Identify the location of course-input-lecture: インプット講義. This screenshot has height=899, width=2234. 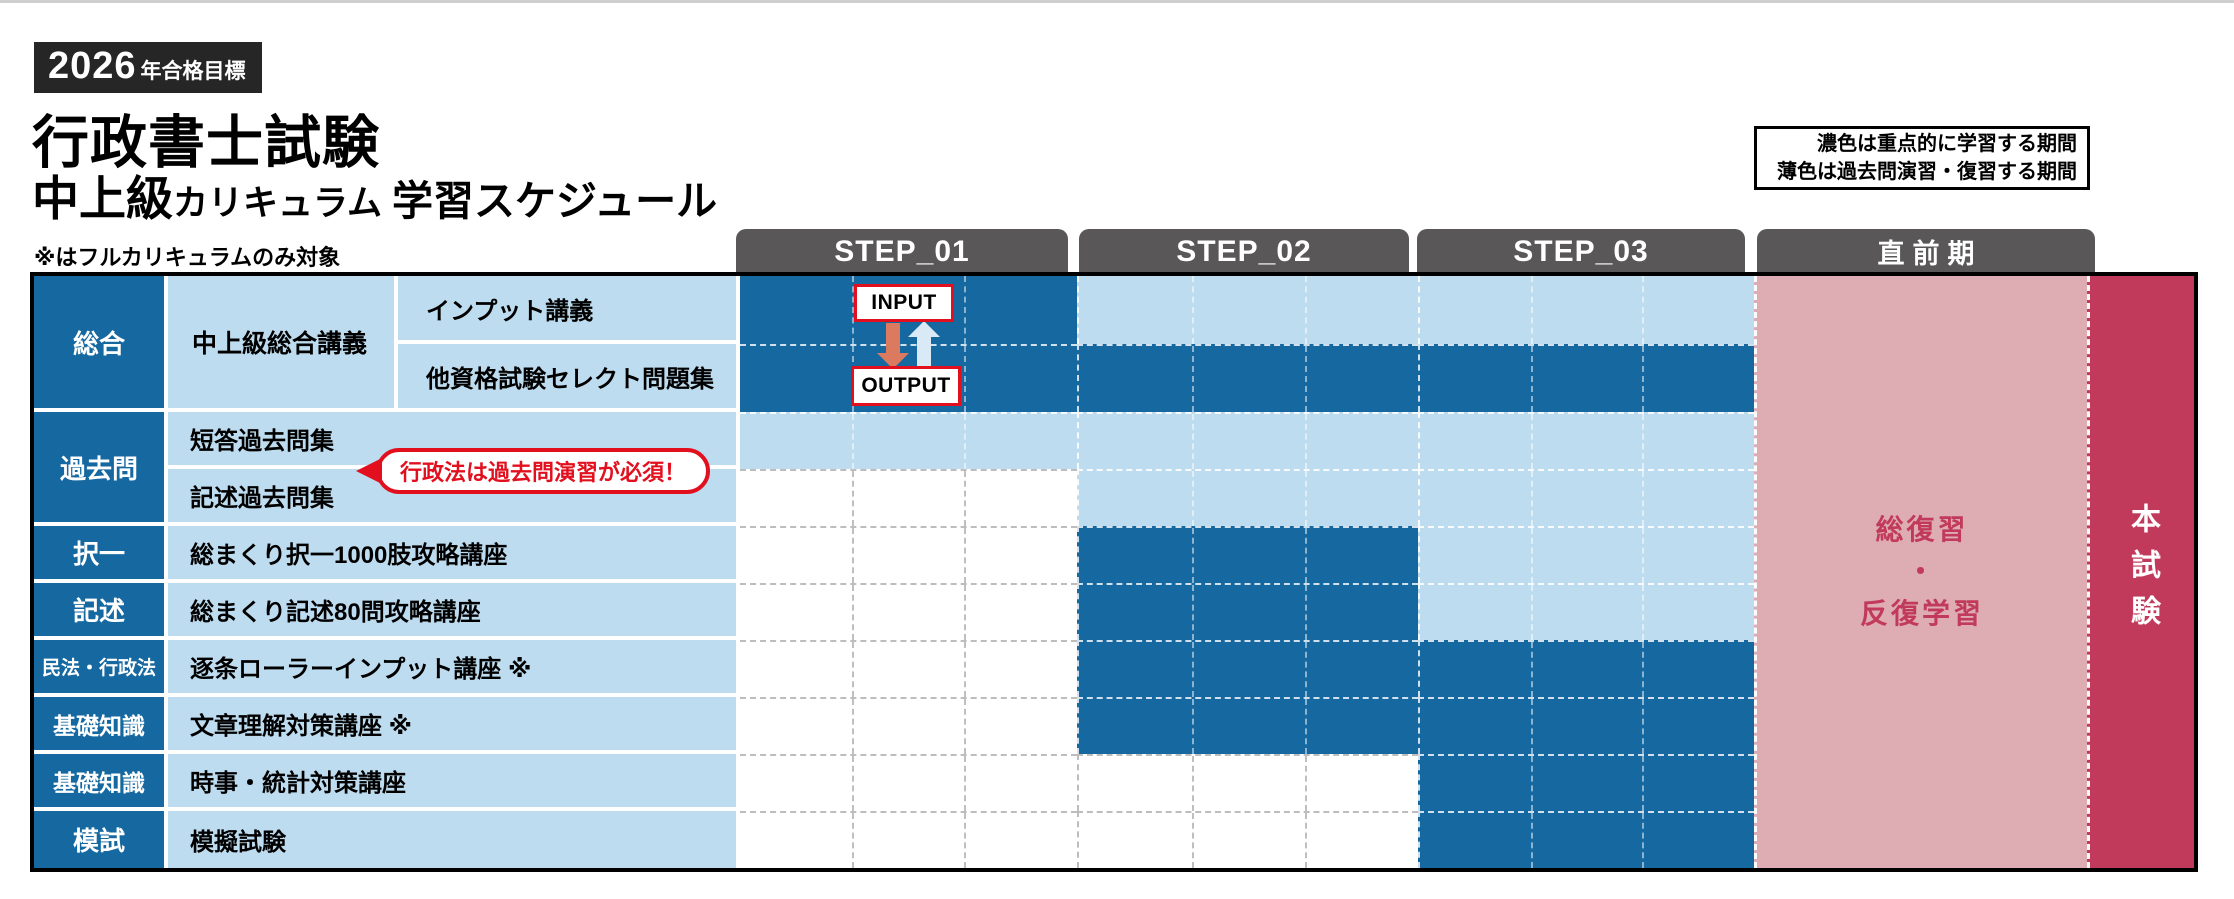
(569, 310).